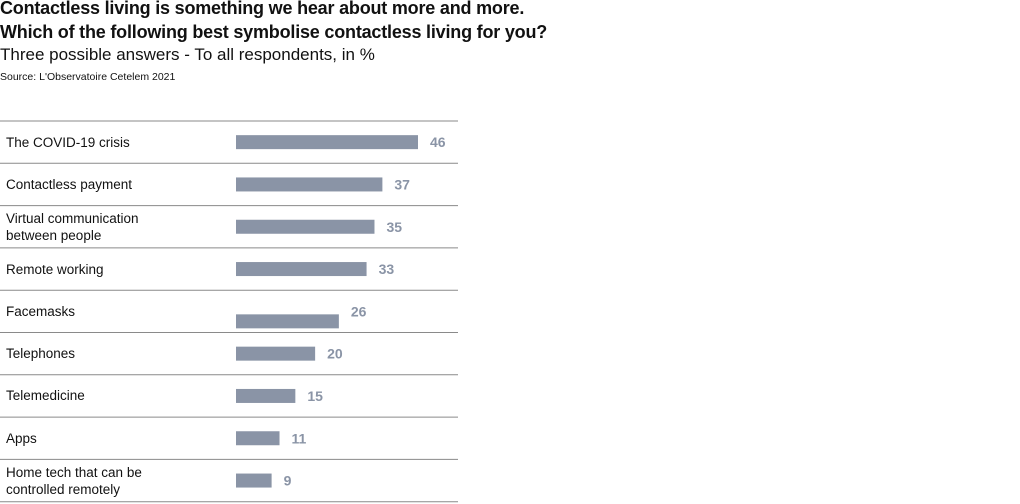 Image resolution: width=1020 pixels, height=504 pixels. Describe the element at coordinates (299, 438) in the screenshot. I see `bar-value-label: 11` at that location.